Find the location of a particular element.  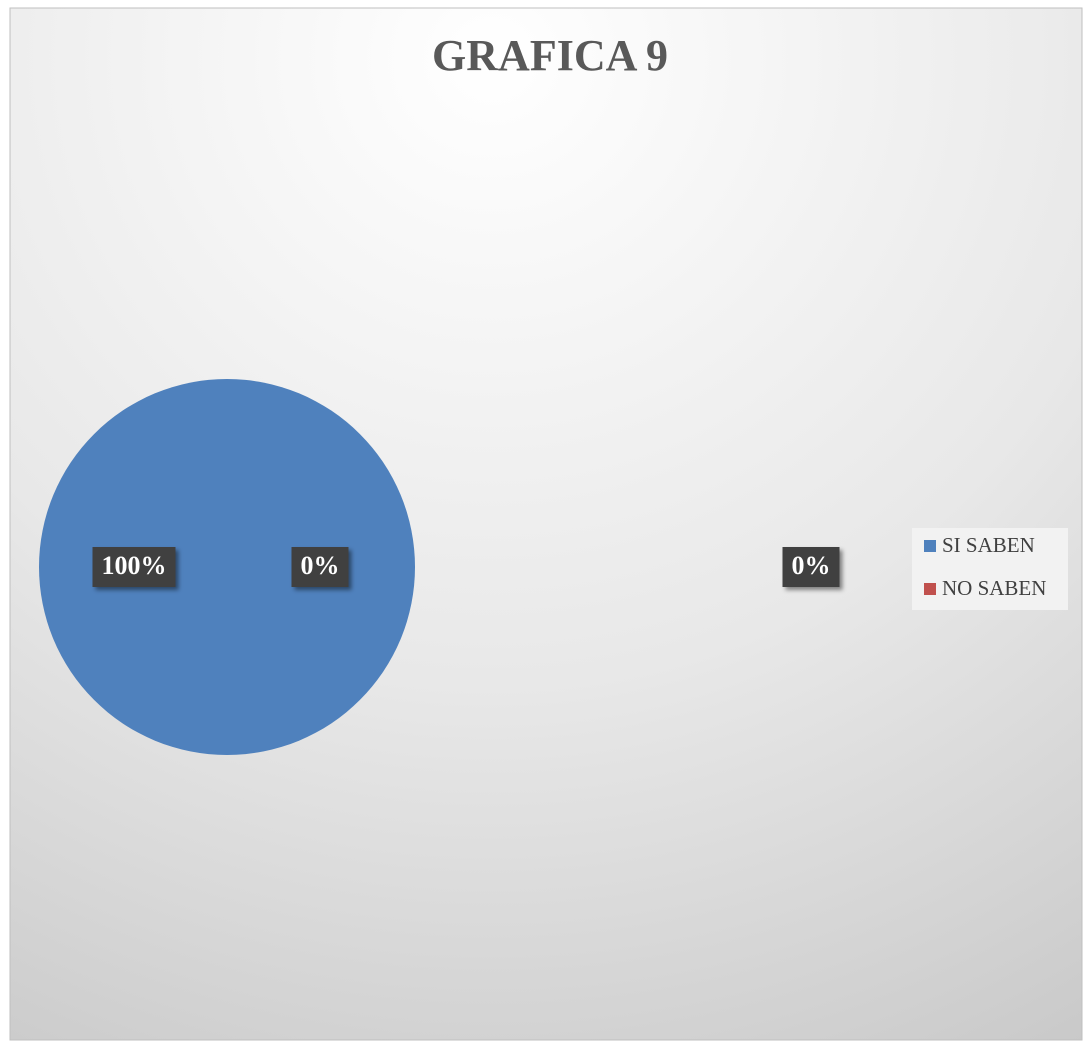

legend-label: NO SABEN is located at coordinates (994, 588).